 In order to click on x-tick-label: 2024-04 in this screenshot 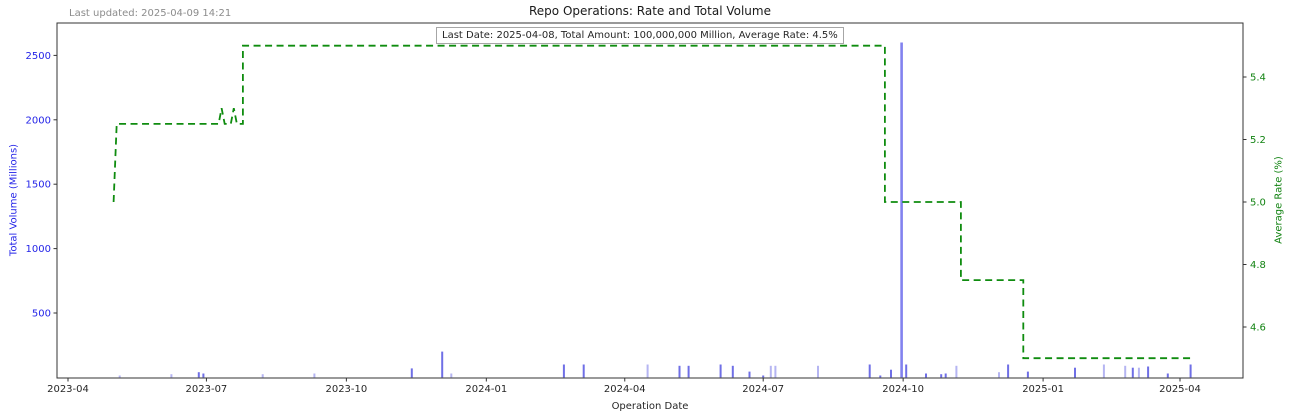, I will do `click(625, 389)`.